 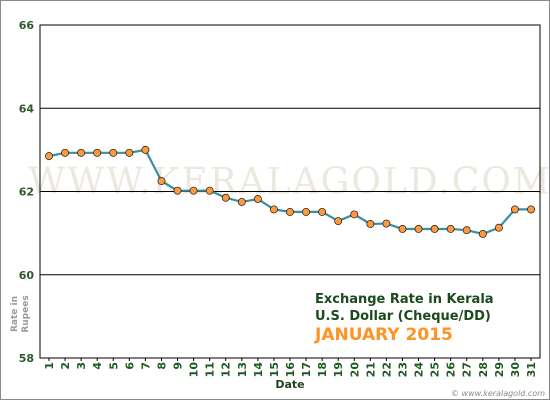 What do you see at coordinates (515, 370) in the screenshot?
I see `x-tick-label: 30` at bounding box center [515, 370].